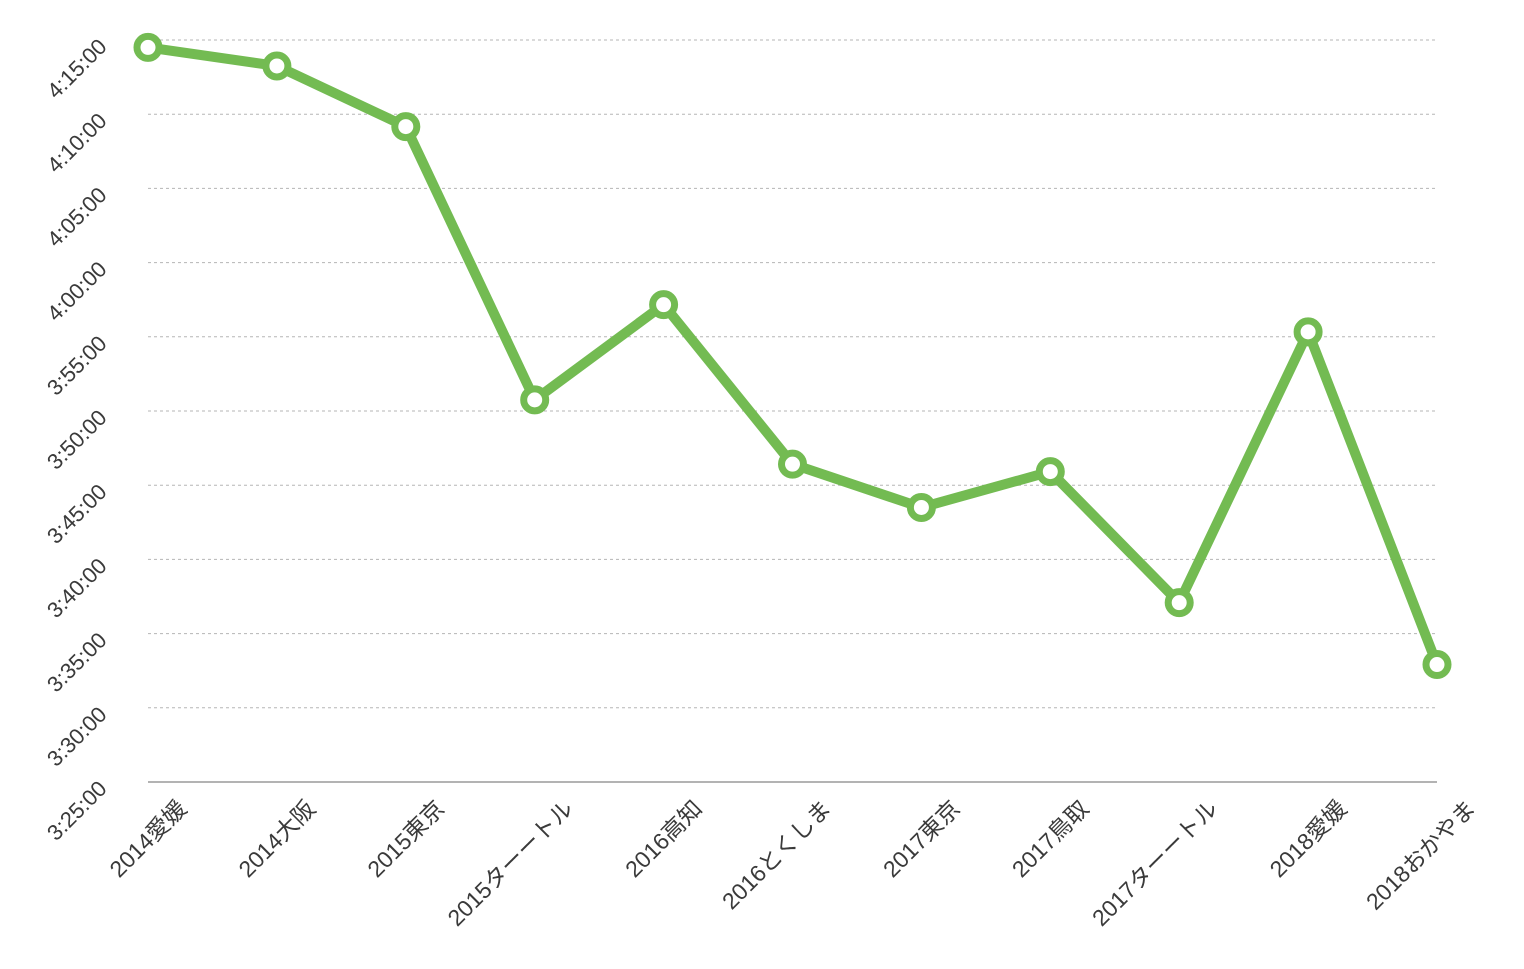 This screenshot has height=969, width=1524. I want to click on y-tick-label: 3:45:00, so click(77, 514).